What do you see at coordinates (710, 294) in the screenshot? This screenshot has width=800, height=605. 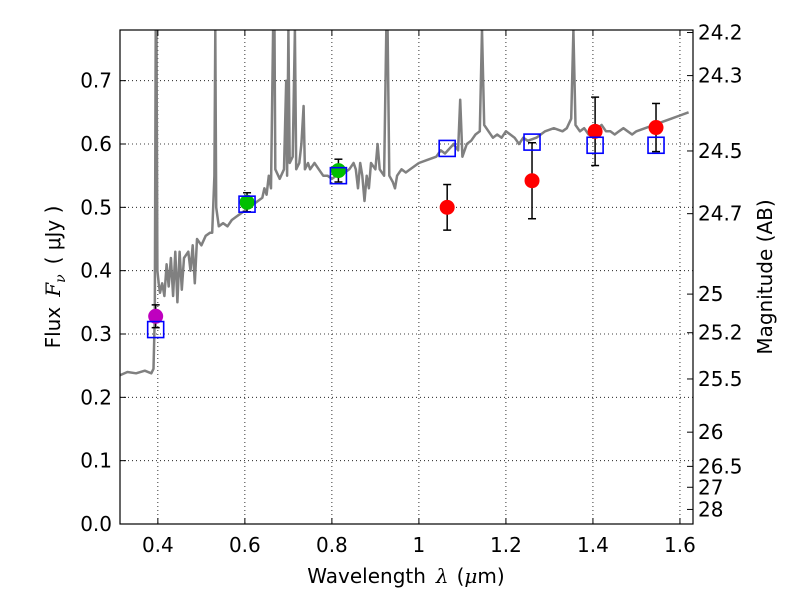 I see `magnitude-tick-label: 25` at bounding box center [710, 294].